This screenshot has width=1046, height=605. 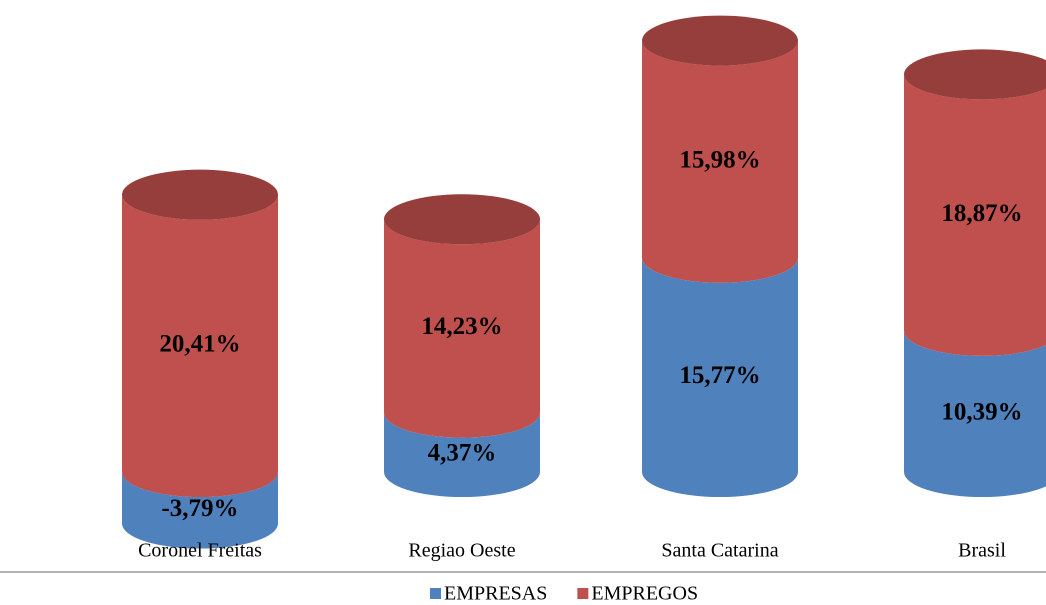 What do you see at coordinates (981, 412) in the screenshot?
I see `value-label: 10,39%` at bounding box center [981, 412].